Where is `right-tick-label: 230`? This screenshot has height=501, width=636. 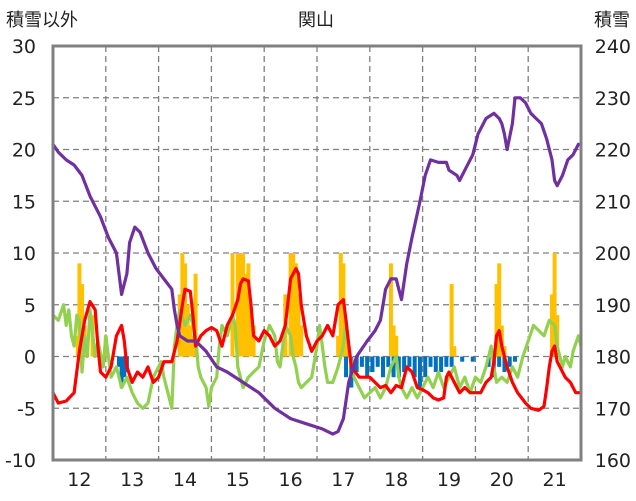
right-tick-label: 230 is located at coordinates (613, 99).